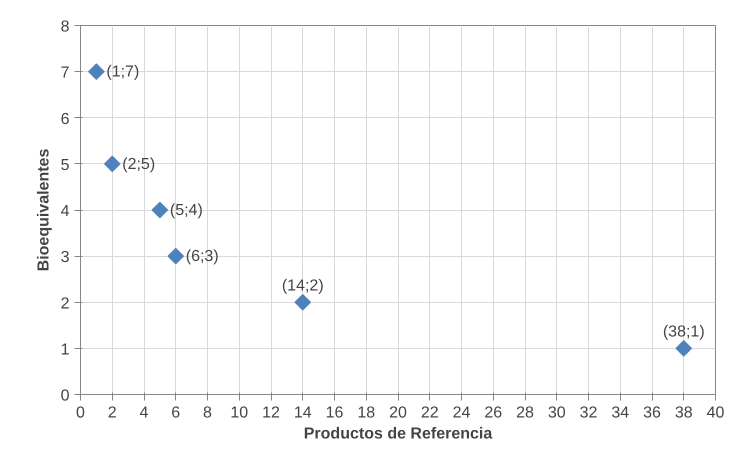 The image size is (745, 455). What do you see at coordinates (715, 413) in the screenshot?
I see `x-tick-label: 40` at bounding box center [715, 413].